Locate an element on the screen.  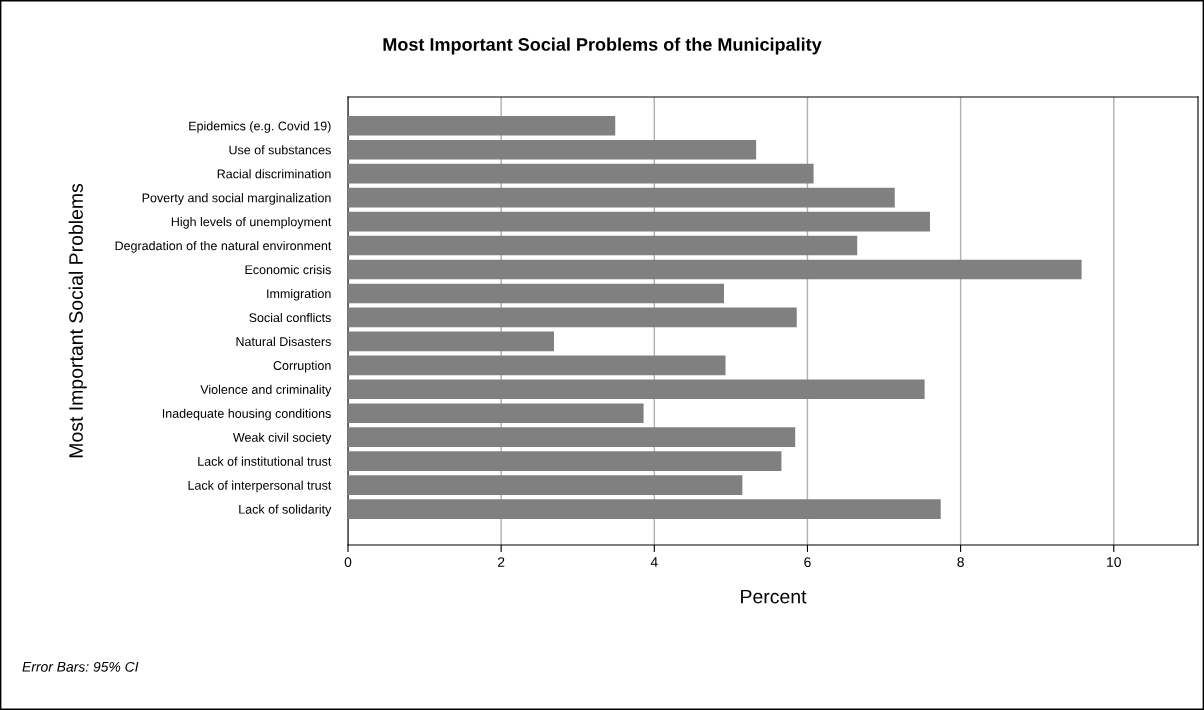
y-tick-label: Lack of interpersonal trust is located at coordinates (260, 486).